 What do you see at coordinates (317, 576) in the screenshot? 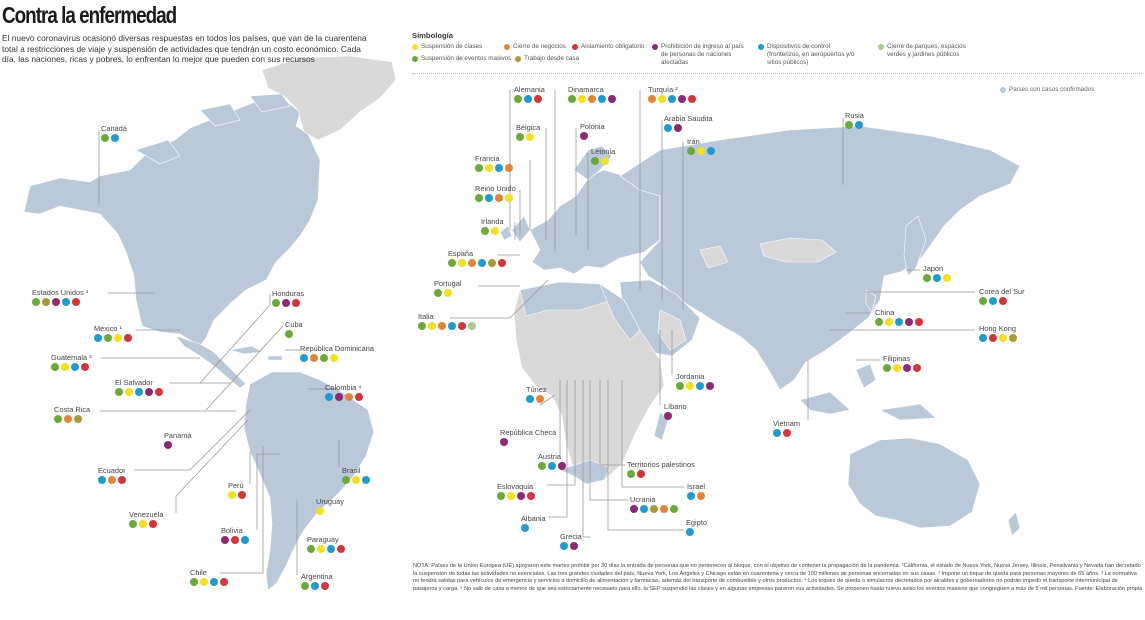
I see `country-label: Argentina` at bounding box center [317, 576].